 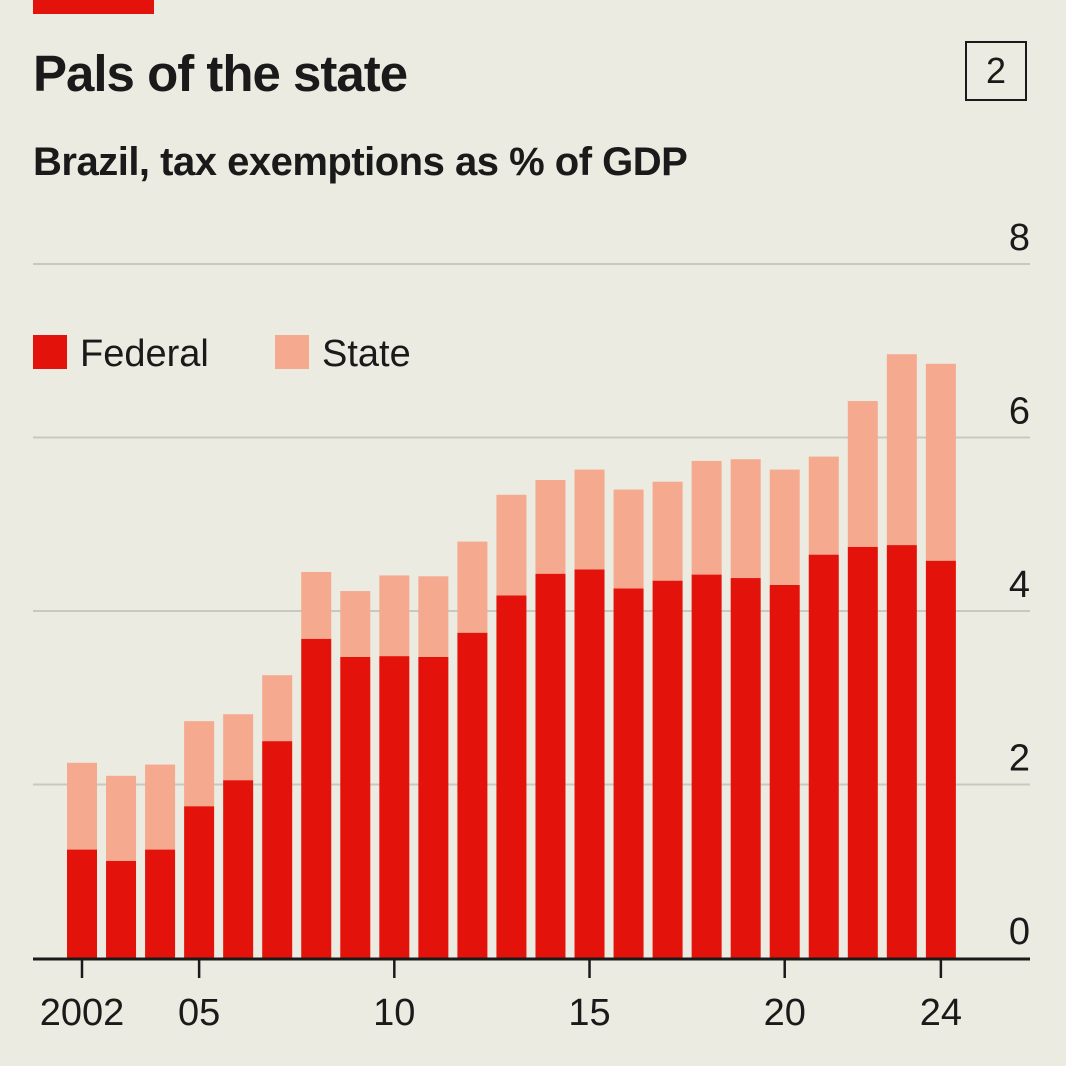 What do you see at coordinates (784, 771) in the screenshot?
I see `bar-federal-2020` at bounding box center [784, 771].